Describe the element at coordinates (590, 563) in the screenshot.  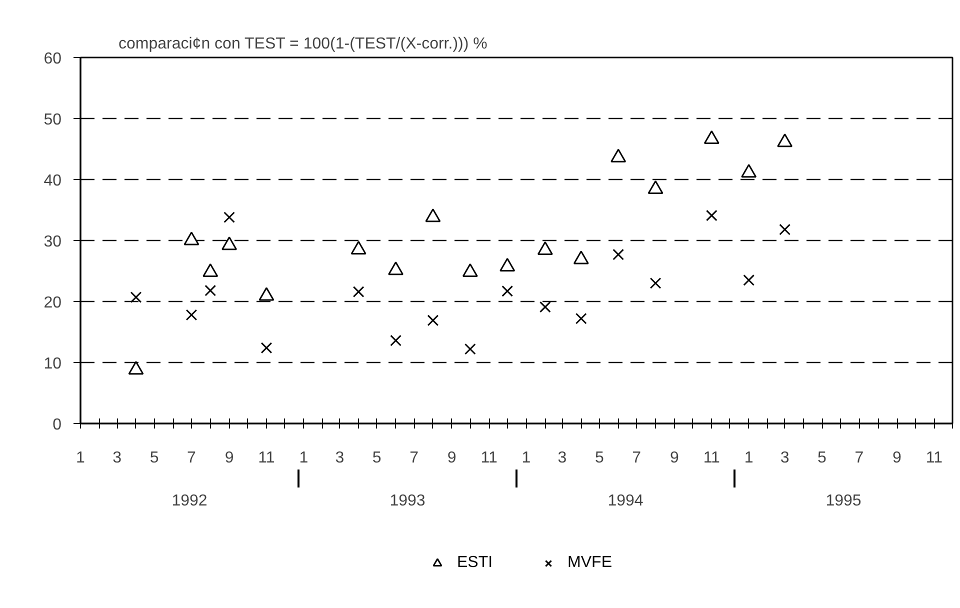
I see `legend-label: MVFE` at that location.